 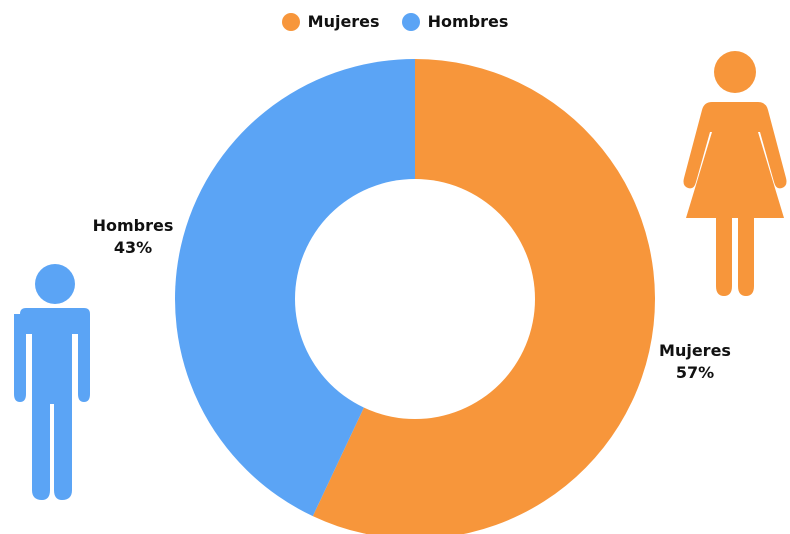 I want to click on legend-label-mujeres: Mujeres, so click(x=343, y=21).